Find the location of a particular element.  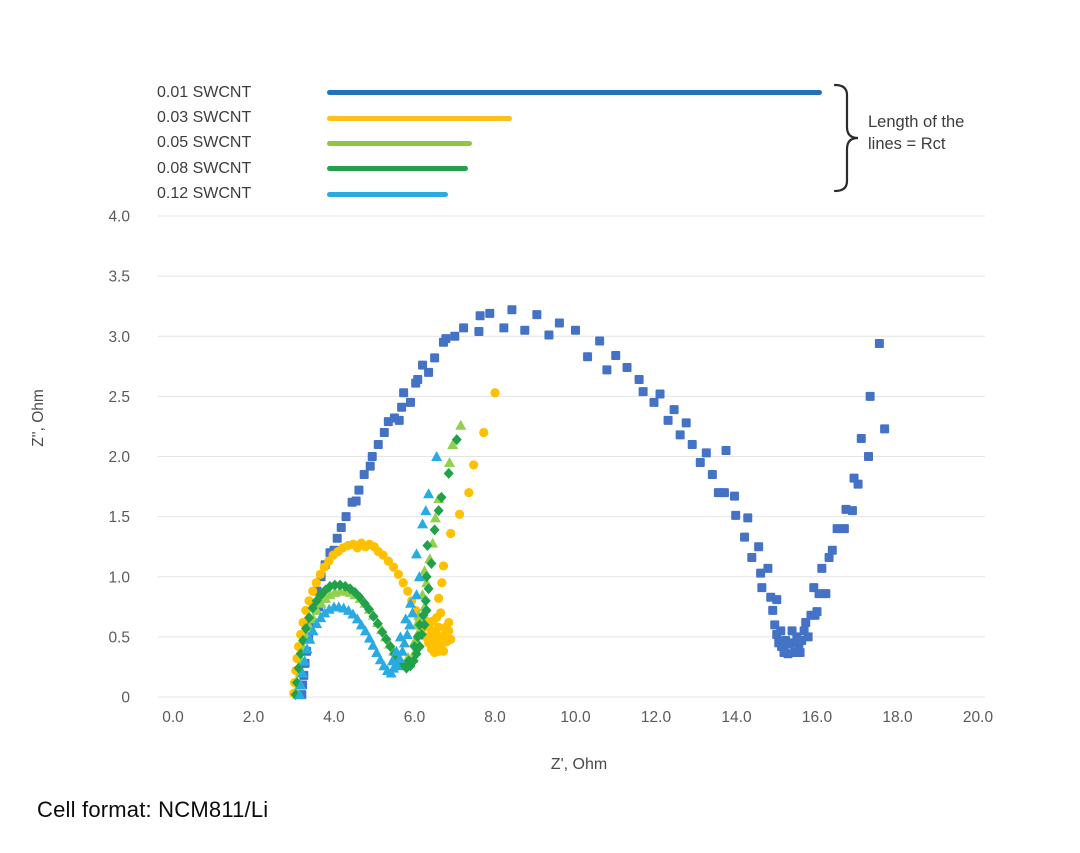

x-tick-label: 4.0 is located at coordinates (334, 717).